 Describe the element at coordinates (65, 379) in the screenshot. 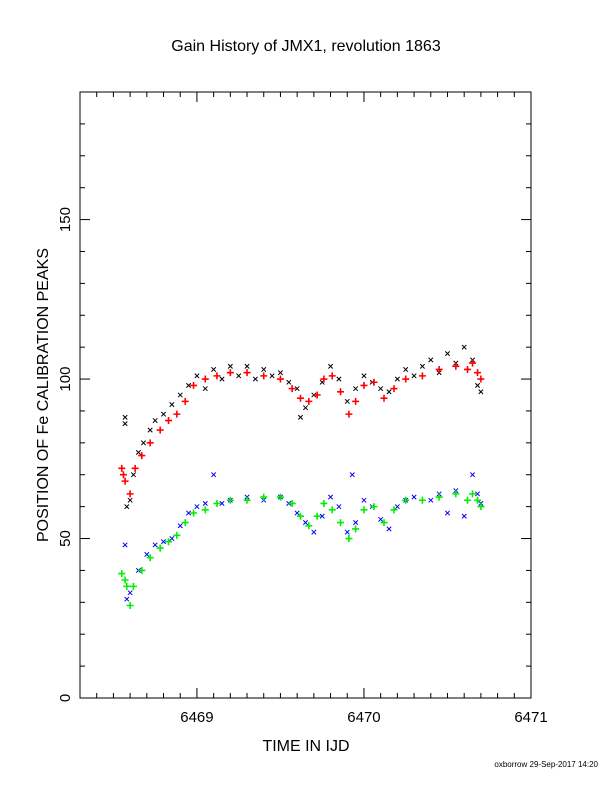

I see `y-tick-label: 100` at that location.